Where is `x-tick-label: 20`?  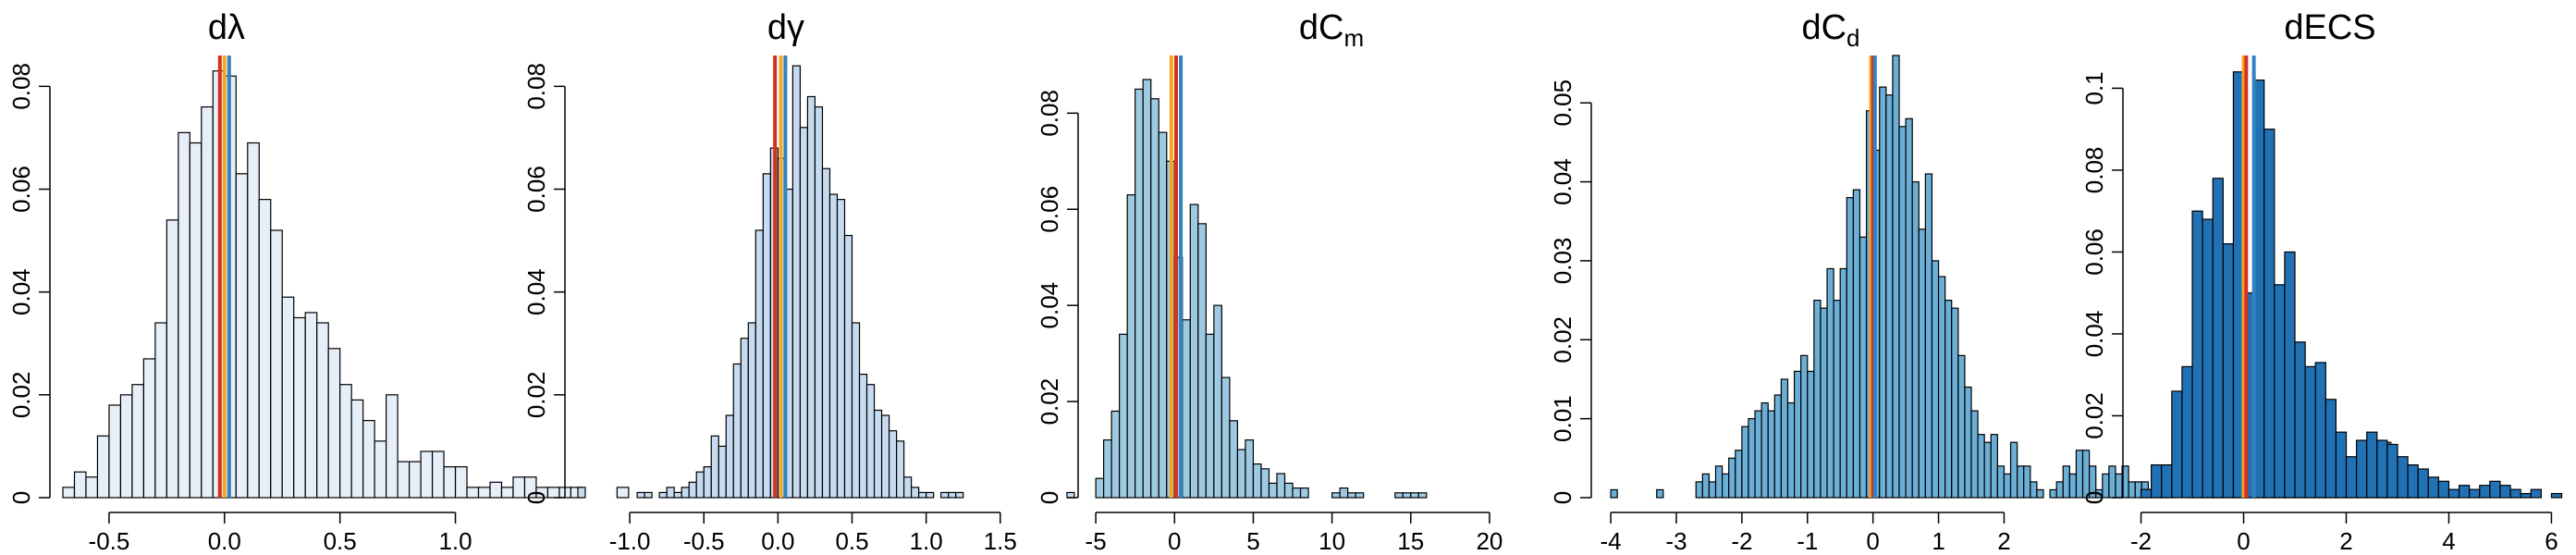
x-tick-label: 20 is located at coordinates (1490, 541).